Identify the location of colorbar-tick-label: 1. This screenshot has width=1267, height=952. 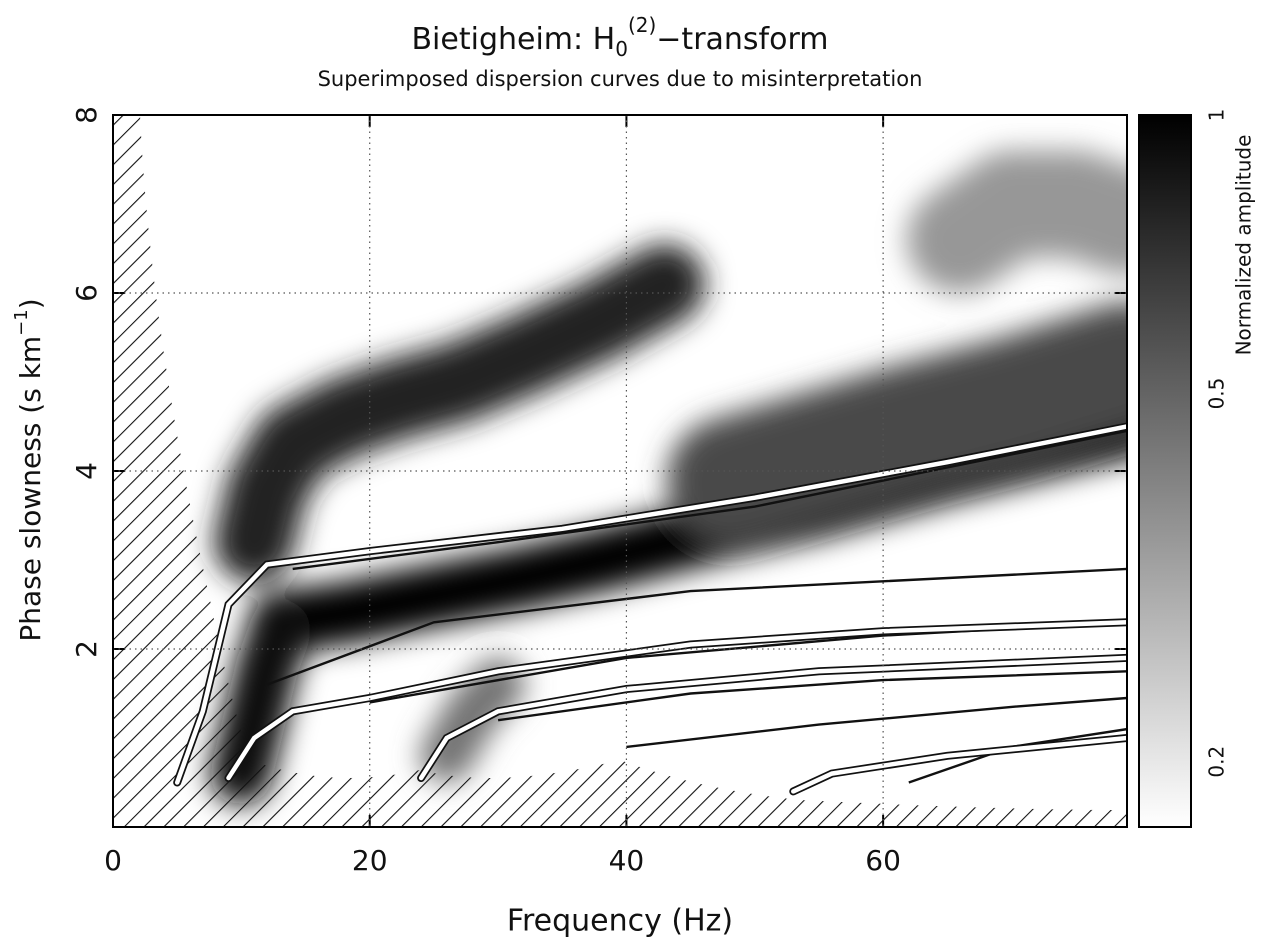
(1217, 115).